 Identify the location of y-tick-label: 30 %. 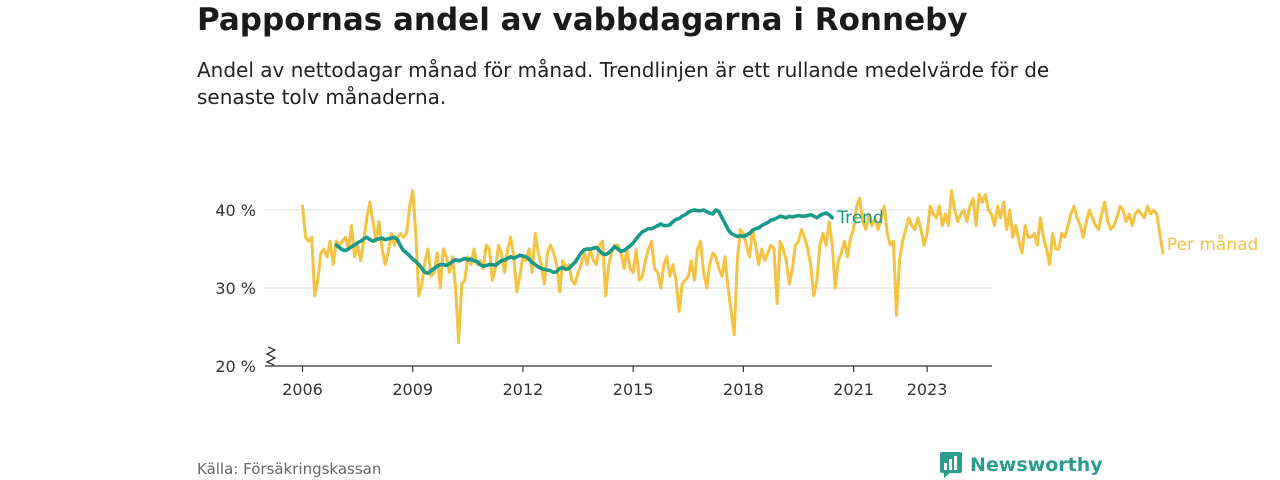
(235, 288).